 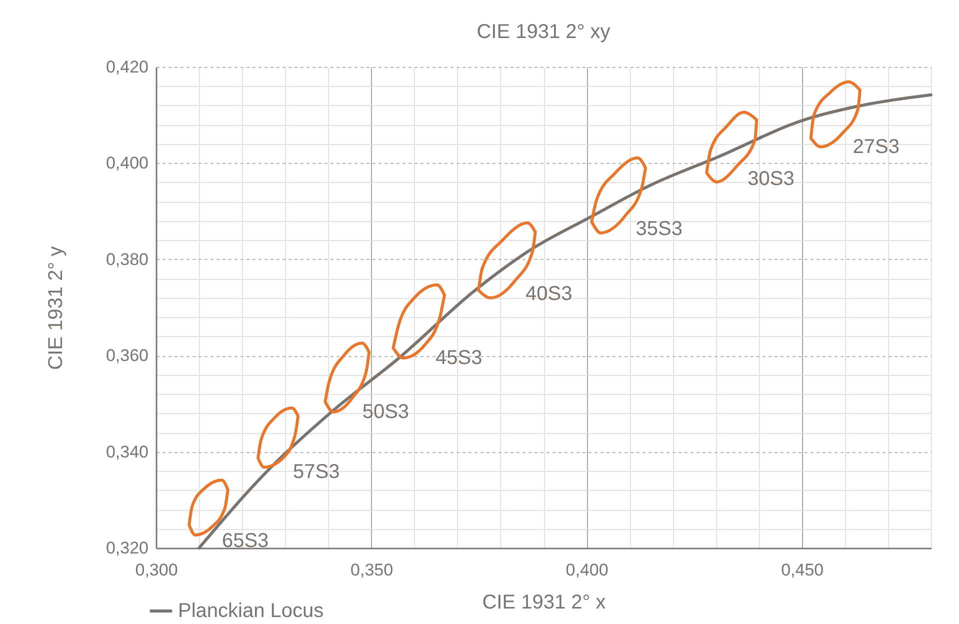 I want to click on y-tick-label: 0,420, so click(x=127, y=67).